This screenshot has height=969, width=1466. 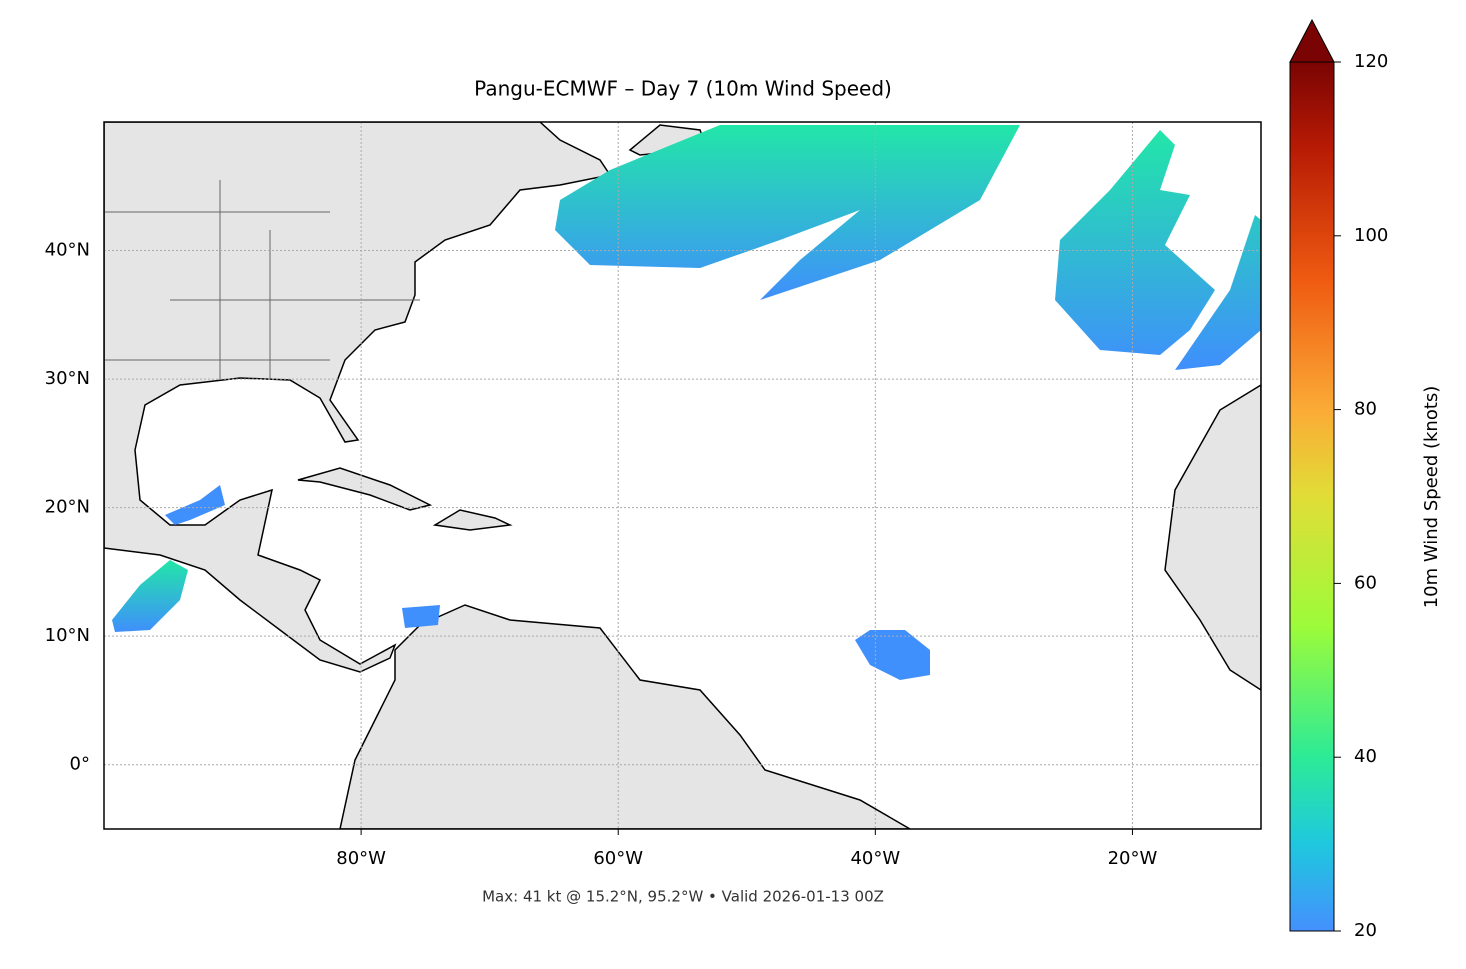 What do you see at coordinates (1431, 497) in the screenshot?
I see `colorbar-label: 10m Wind Speed (knots)` at bounding box center [1431, 497].